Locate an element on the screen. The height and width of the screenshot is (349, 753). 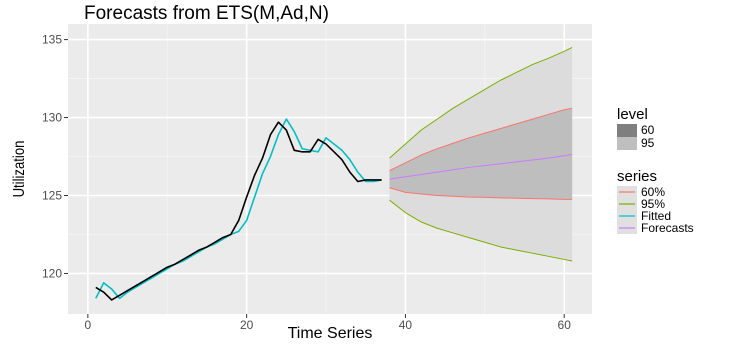
y-axis-ticks: 120 125 130 135 is located at coordinates (55, 156).